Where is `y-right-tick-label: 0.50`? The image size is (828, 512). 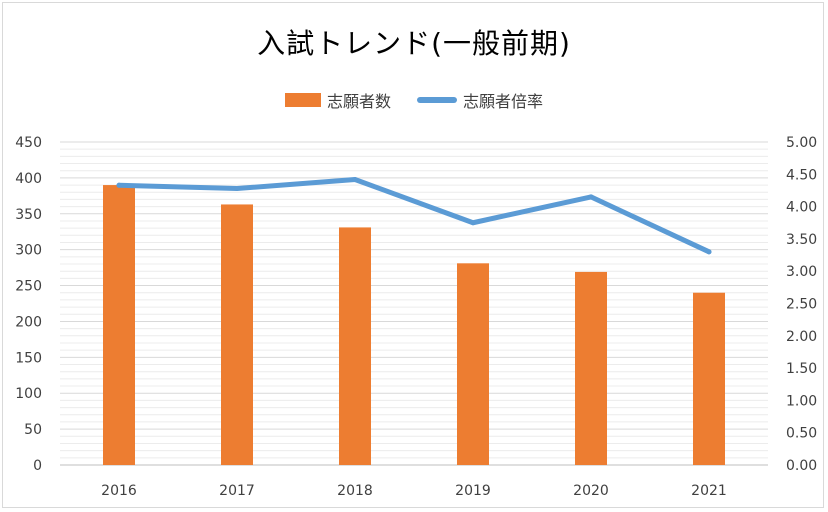 y-right-tick-label: 0.50 is located at coordinates (801, 434).